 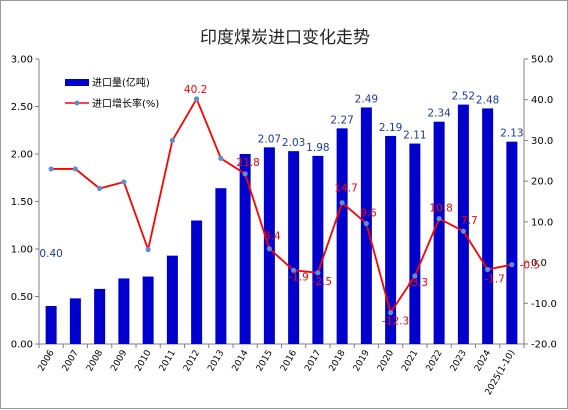 What do you see at coordinates (298, 277) in the screenshot?
I see `line-value-label: -1.9` at bounding box center [298, 277].